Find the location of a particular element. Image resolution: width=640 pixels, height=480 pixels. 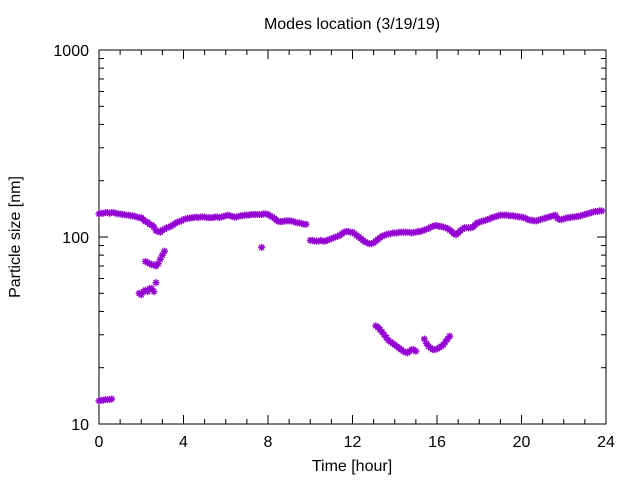

x-tick-label: 20 is located at coordinates (522, 442).